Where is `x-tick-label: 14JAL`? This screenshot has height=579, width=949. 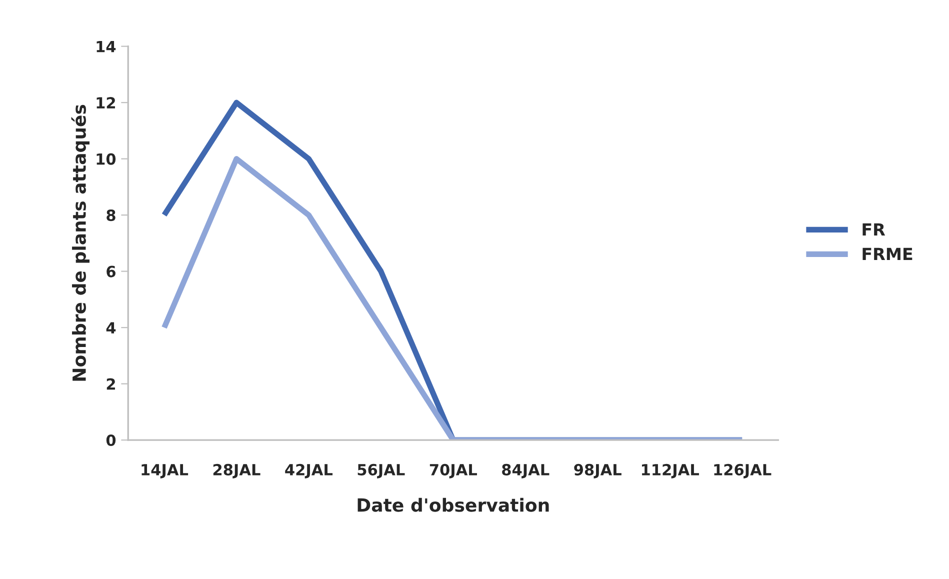
x-tick-label: 14JAL is located at coordinates (165, 471).